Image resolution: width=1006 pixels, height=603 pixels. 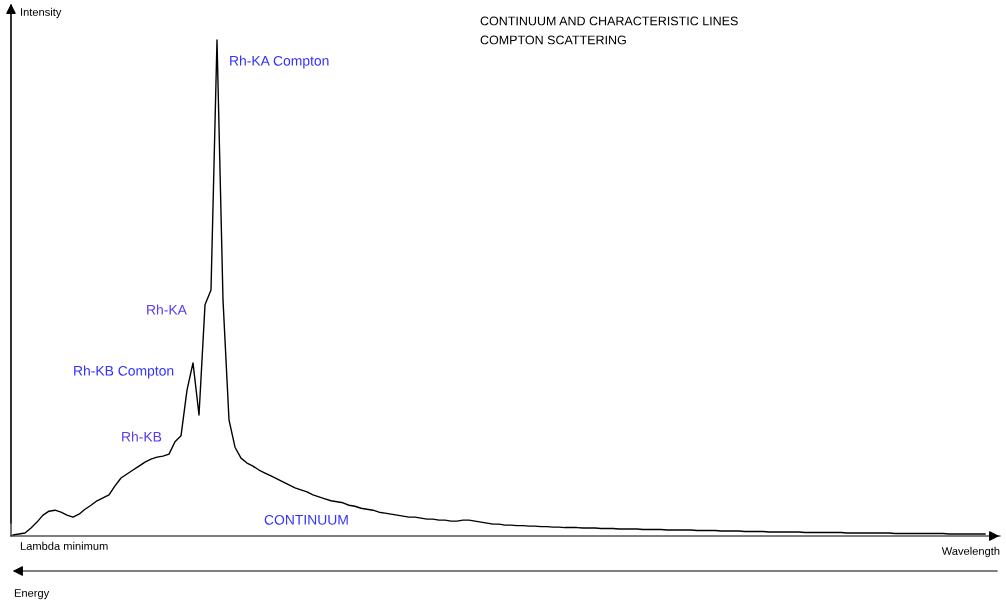 What do you see at coordinates (167, 309) in the screenshot?
I see `annotation: Rh-KA` at bounding box center [167, 309].